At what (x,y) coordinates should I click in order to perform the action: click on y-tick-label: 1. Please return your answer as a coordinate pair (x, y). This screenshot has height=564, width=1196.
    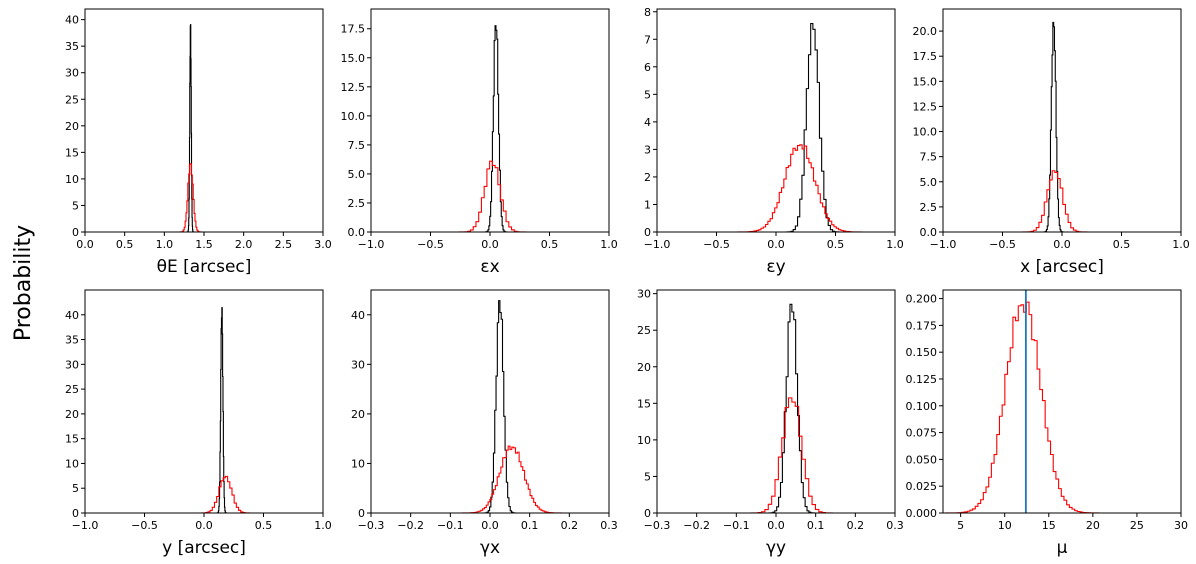
    Looking at the image, I should click on (647, 204).